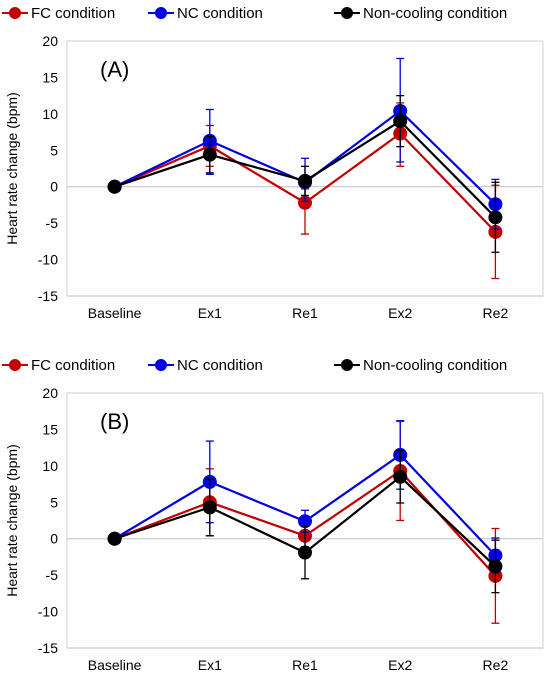  I want to click on panel-label: (A), so click(114, 69).